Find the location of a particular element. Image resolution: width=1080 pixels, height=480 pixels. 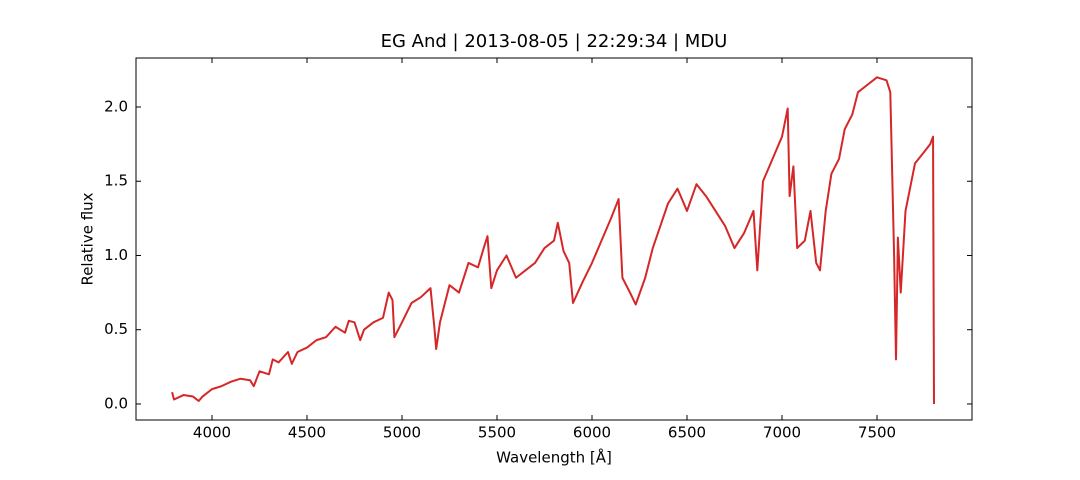

x-axis-label: Wavelength [Å] is located at coordinates (554, 457).